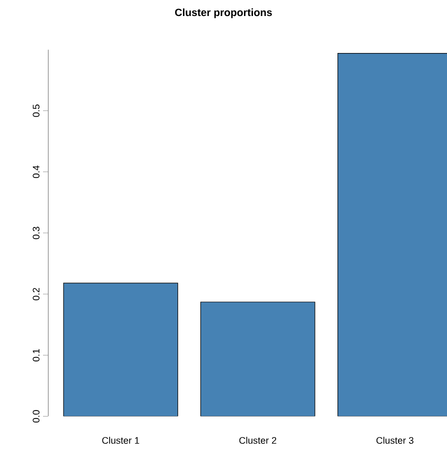 This screenshot has height=459, width=447. I want to click on y-tick-label: 0.0, so click(36, 416).